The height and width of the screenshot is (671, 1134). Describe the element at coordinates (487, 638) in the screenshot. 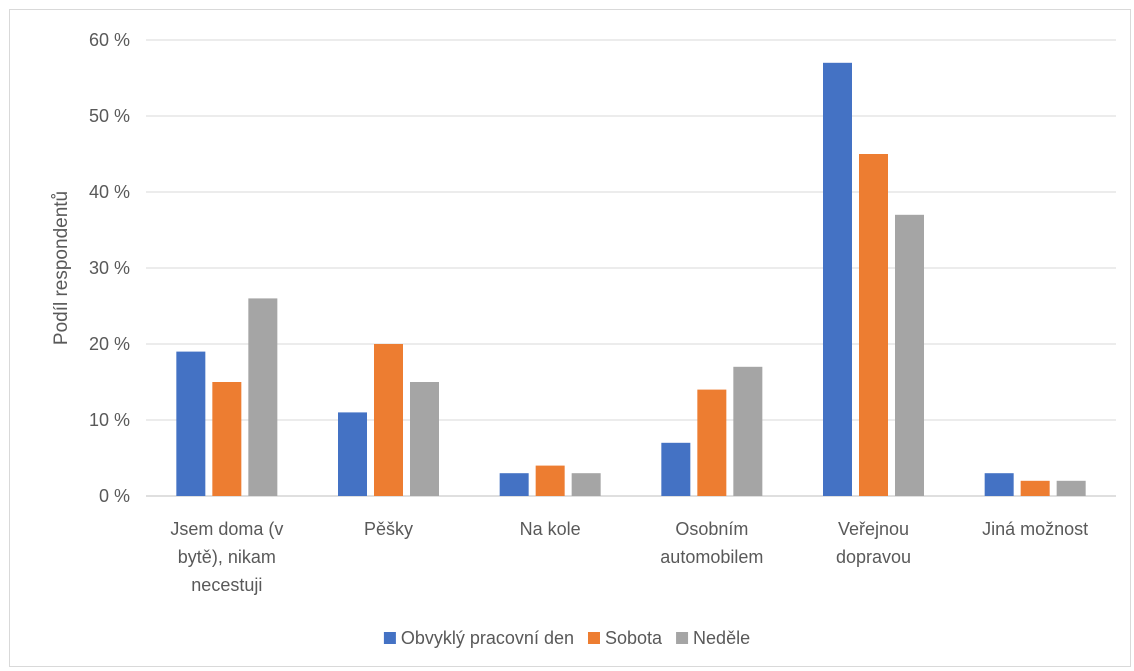

I see `legend-label: Obvyklý pracovní den` at that location.